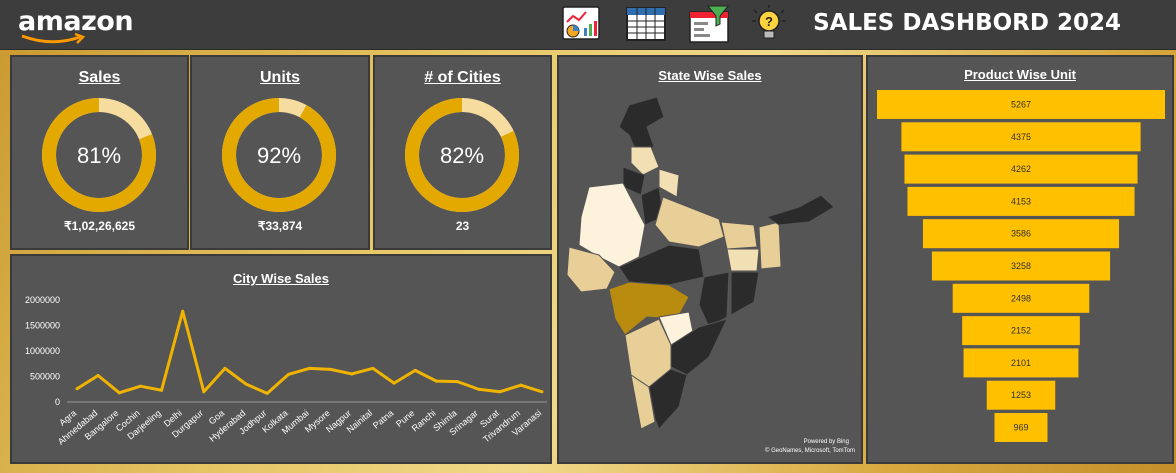 This screenshot has width=1176, height=473. I want to click on product-bar-label: 2101, so click(1021, 363).